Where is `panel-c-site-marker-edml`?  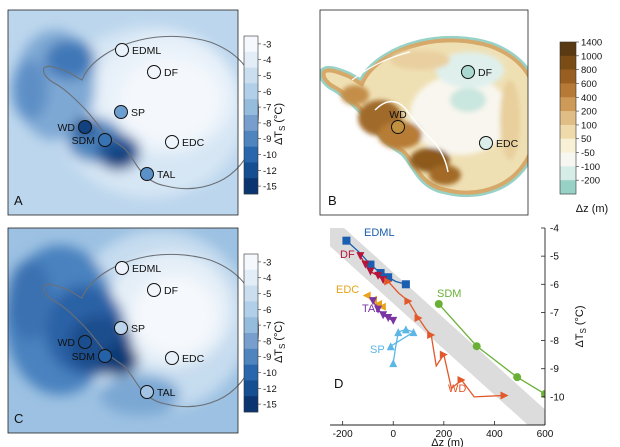 panel-c-site-marker-edml is located at coordinates (122, 268).